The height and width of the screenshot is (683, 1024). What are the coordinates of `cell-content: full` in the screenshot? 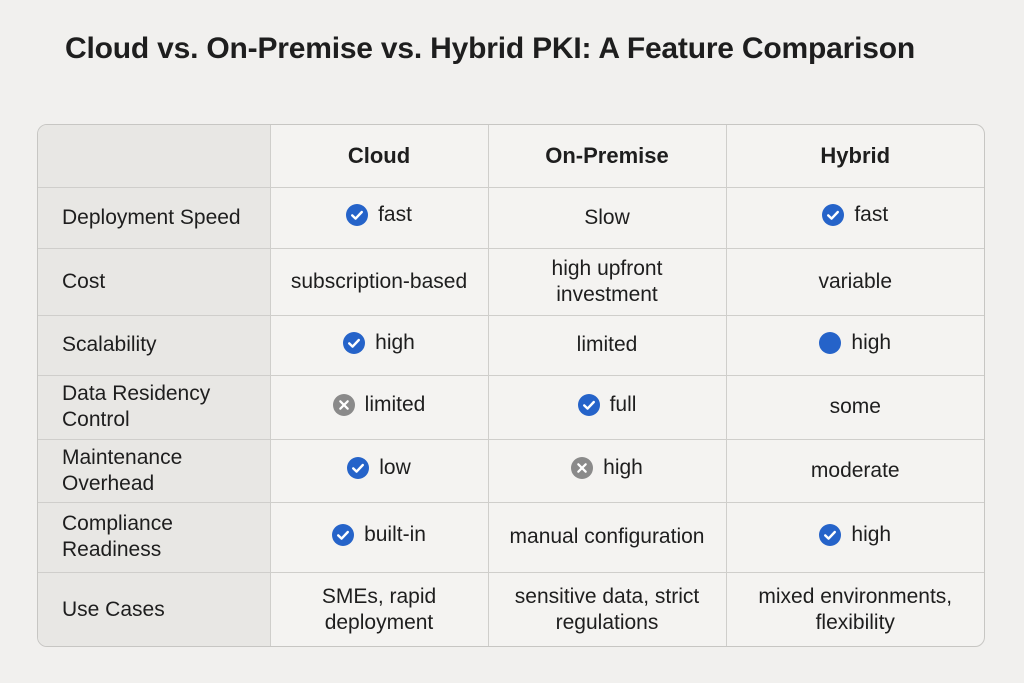 It's located at (607, 405).